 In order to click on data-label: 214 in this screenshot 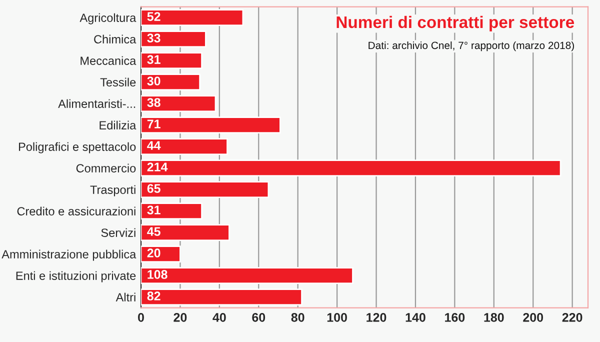, I will do `click(157, 167)`.